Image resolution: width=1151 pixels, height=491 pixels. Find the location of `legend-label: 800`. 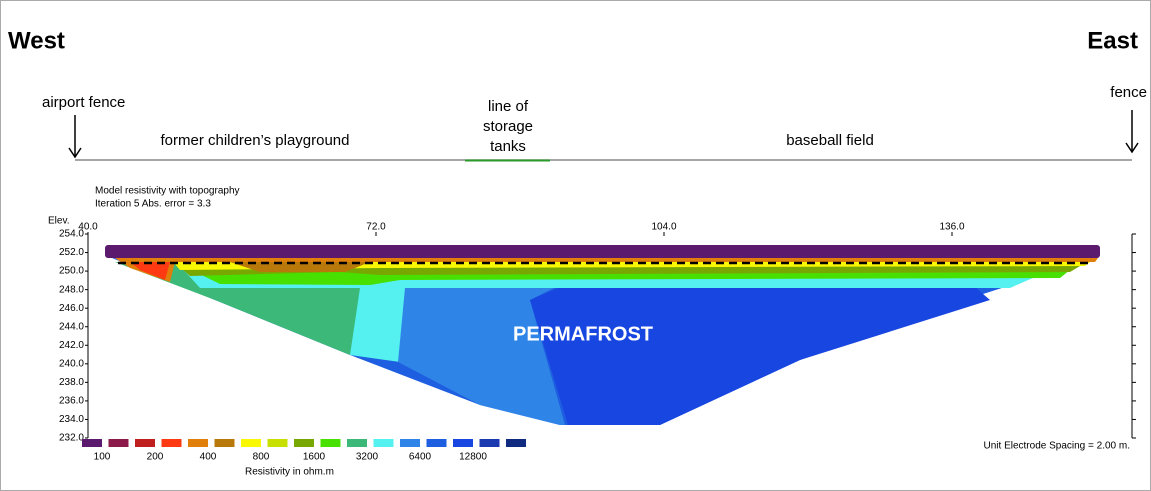

legend-label: 800 is located at coordinates (261, 457).